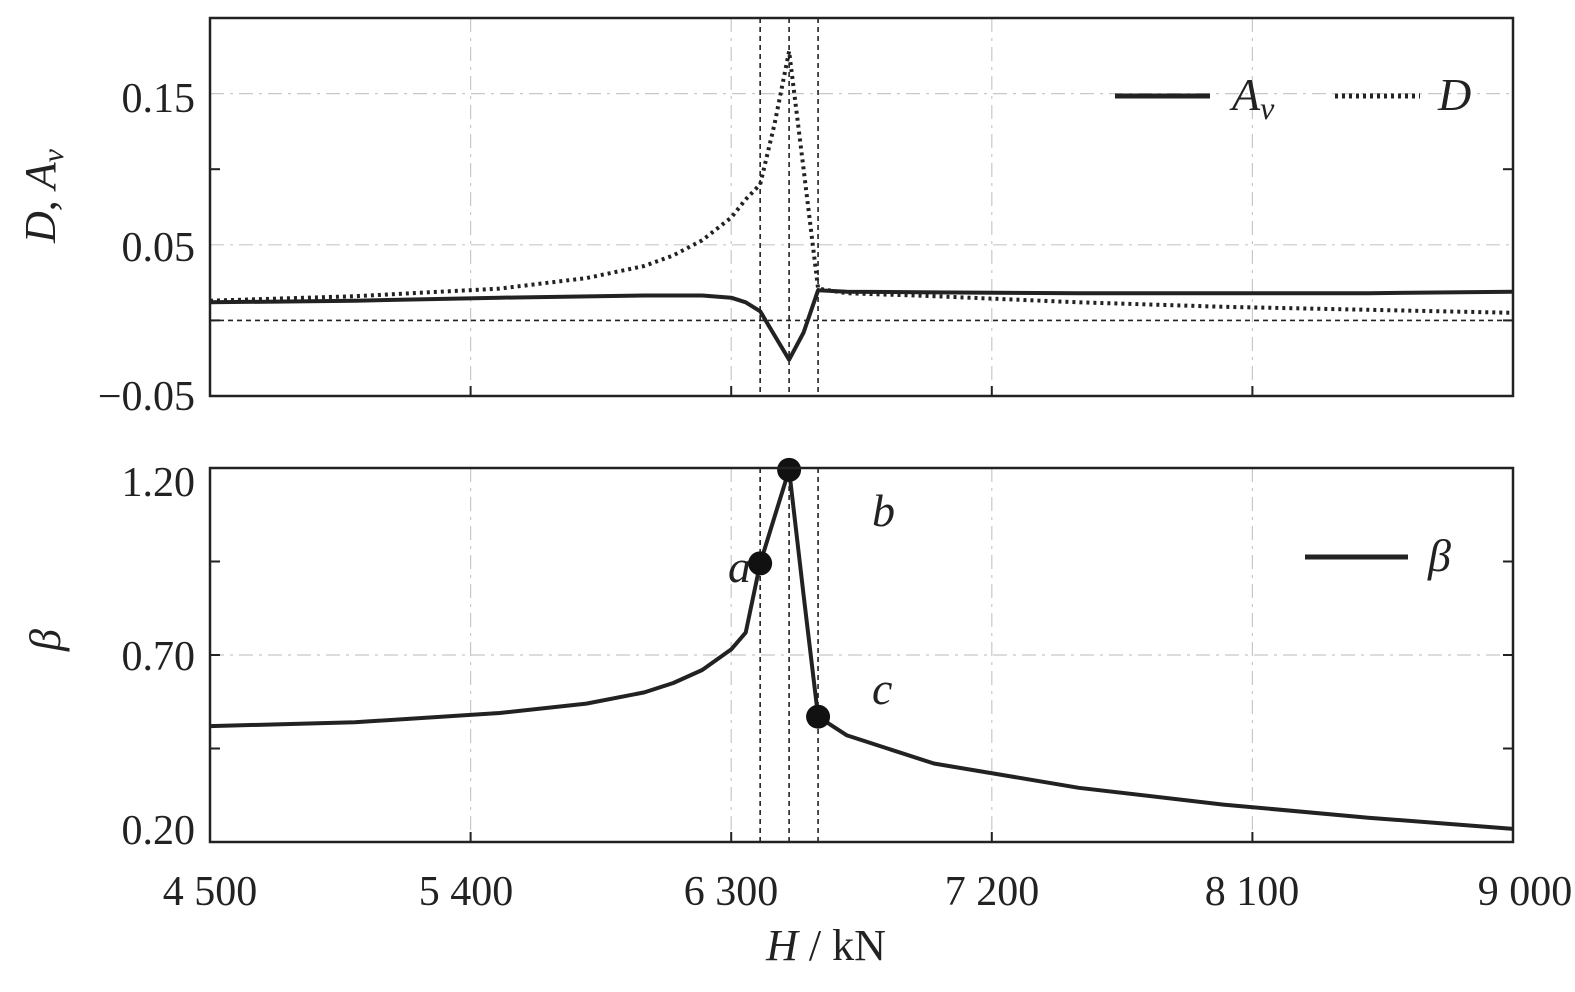  Describe the element at coordinates (861, 325) in the screenshot. I see `series-line-av` at that location.